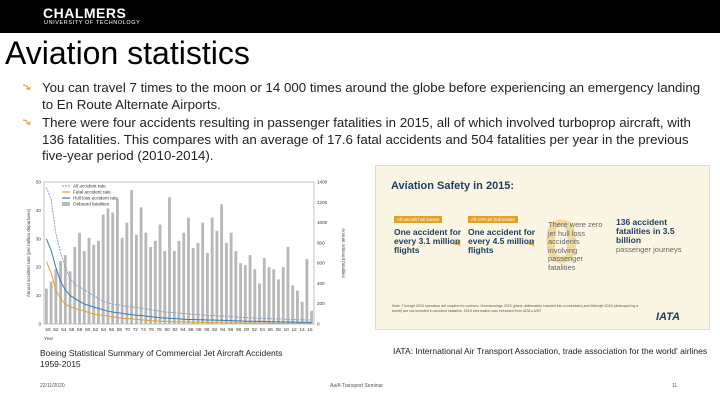  I want to click on plane-icon, so click(531, 243).